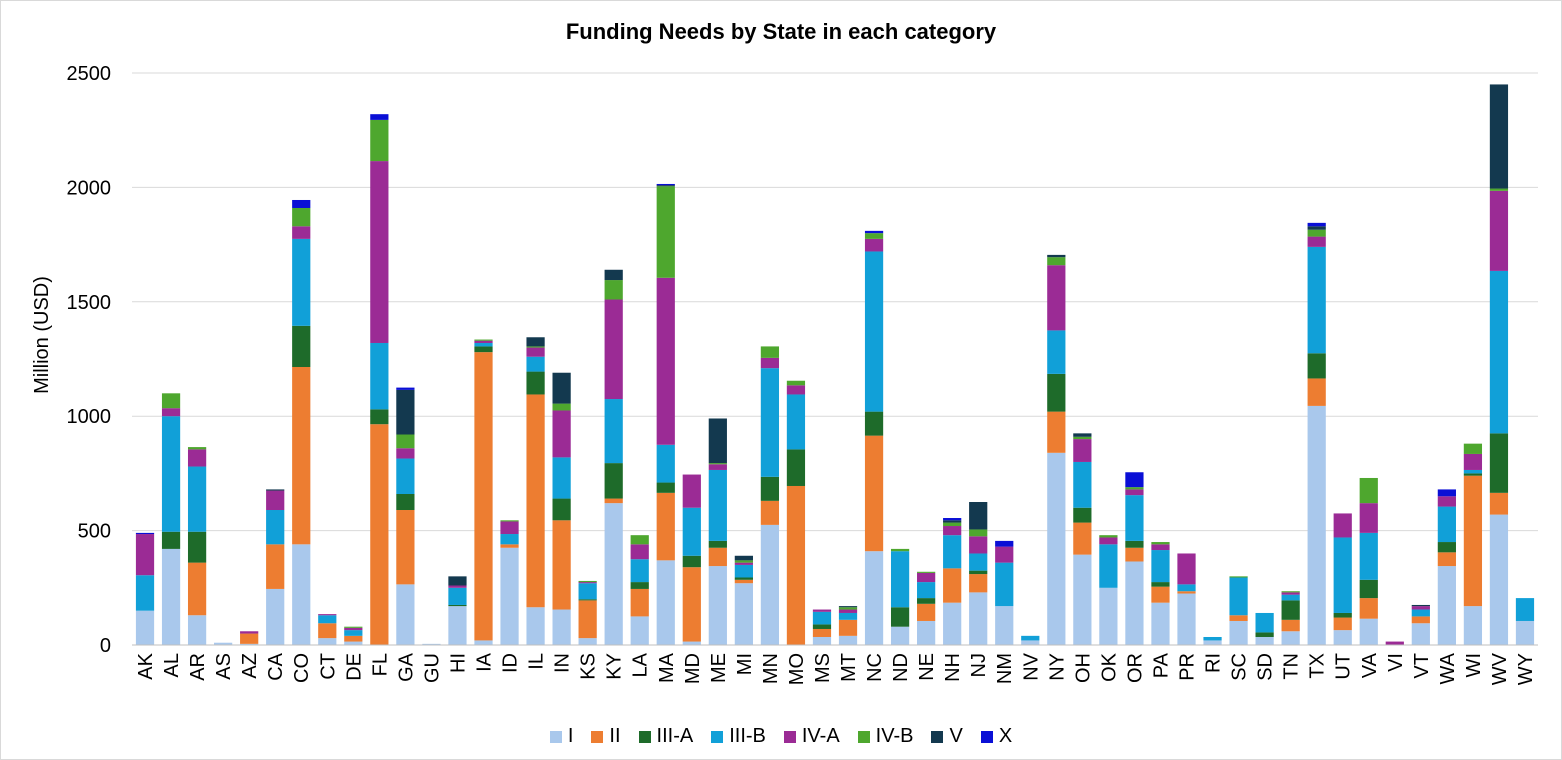  Describe the element at coordinates (535, 626) in the screenshot. I see `bar-segment-IL-I` at that location.